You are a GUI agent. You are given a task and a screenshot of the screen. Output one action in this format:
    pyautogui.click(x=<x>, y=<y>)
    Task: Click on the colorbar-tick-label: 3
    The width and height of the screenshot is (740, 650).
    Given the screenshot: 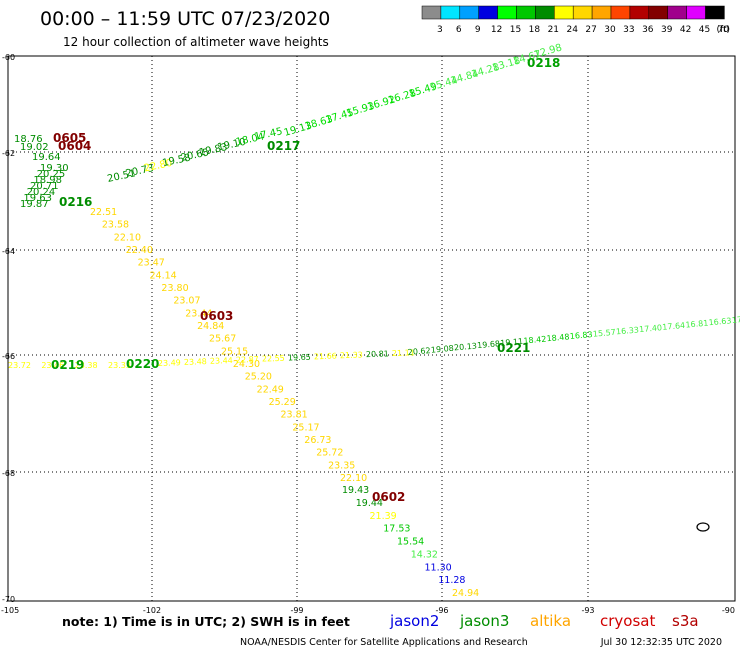 What is the action you would take?
    pyautogui.click(x=440, y=30)
    